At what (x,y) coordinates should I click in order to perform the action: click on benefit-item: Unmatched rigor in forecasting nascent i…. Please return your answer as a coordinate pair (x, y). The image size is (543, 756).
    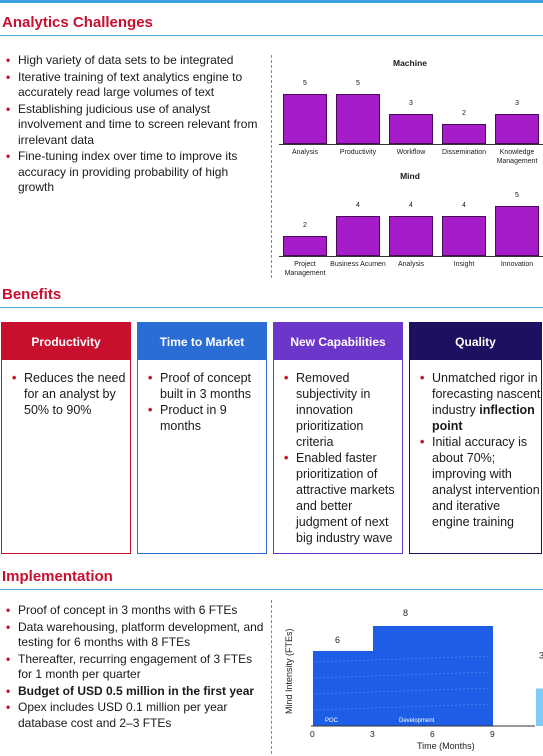
    Looking at the image, I should click on (479, 402).